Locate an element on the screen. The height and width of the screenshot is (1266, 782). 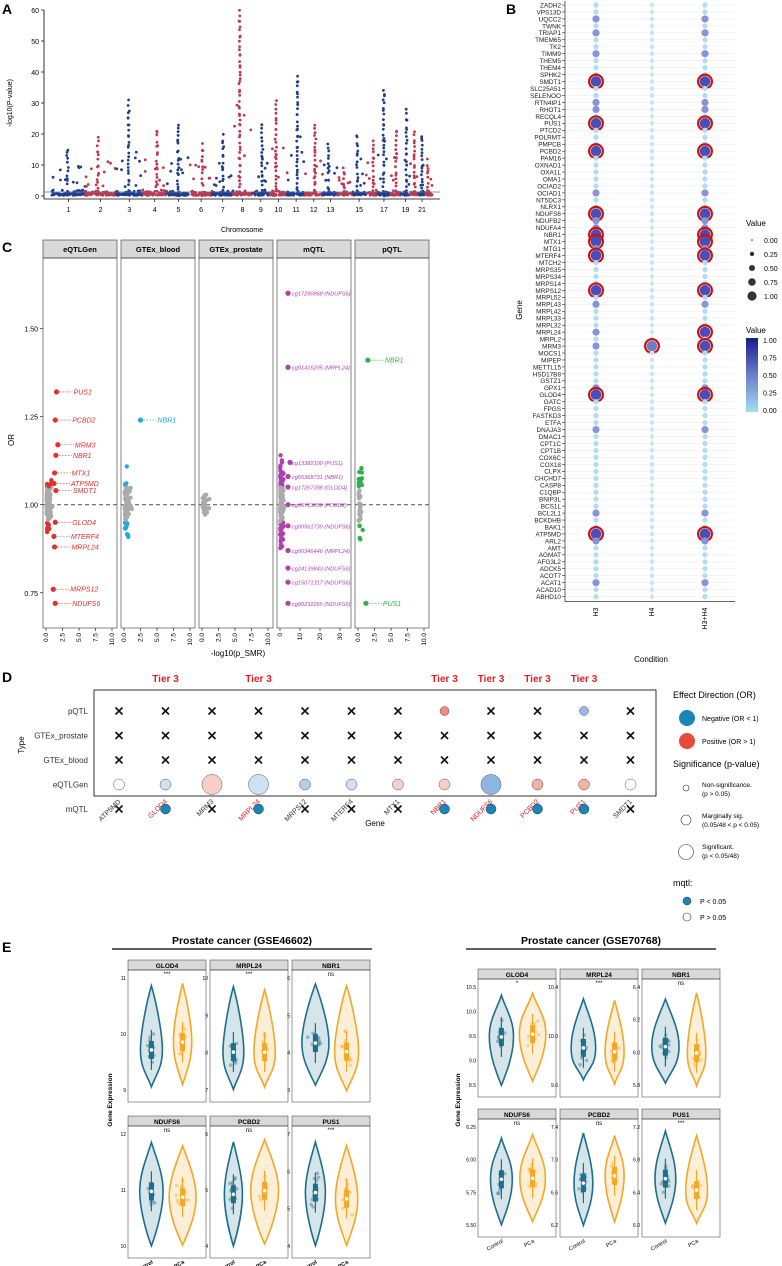
group-label: Control is located at coordinates (659, 1246).